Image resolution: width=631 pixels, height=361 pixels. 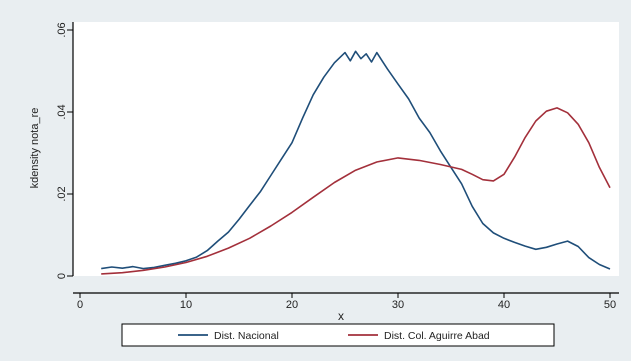 What do you see at coordinates (64, 150) in the screenshot?
I see `y-axis-ticks: 0 .02 .04 .06` at bounding box center [64, 150].